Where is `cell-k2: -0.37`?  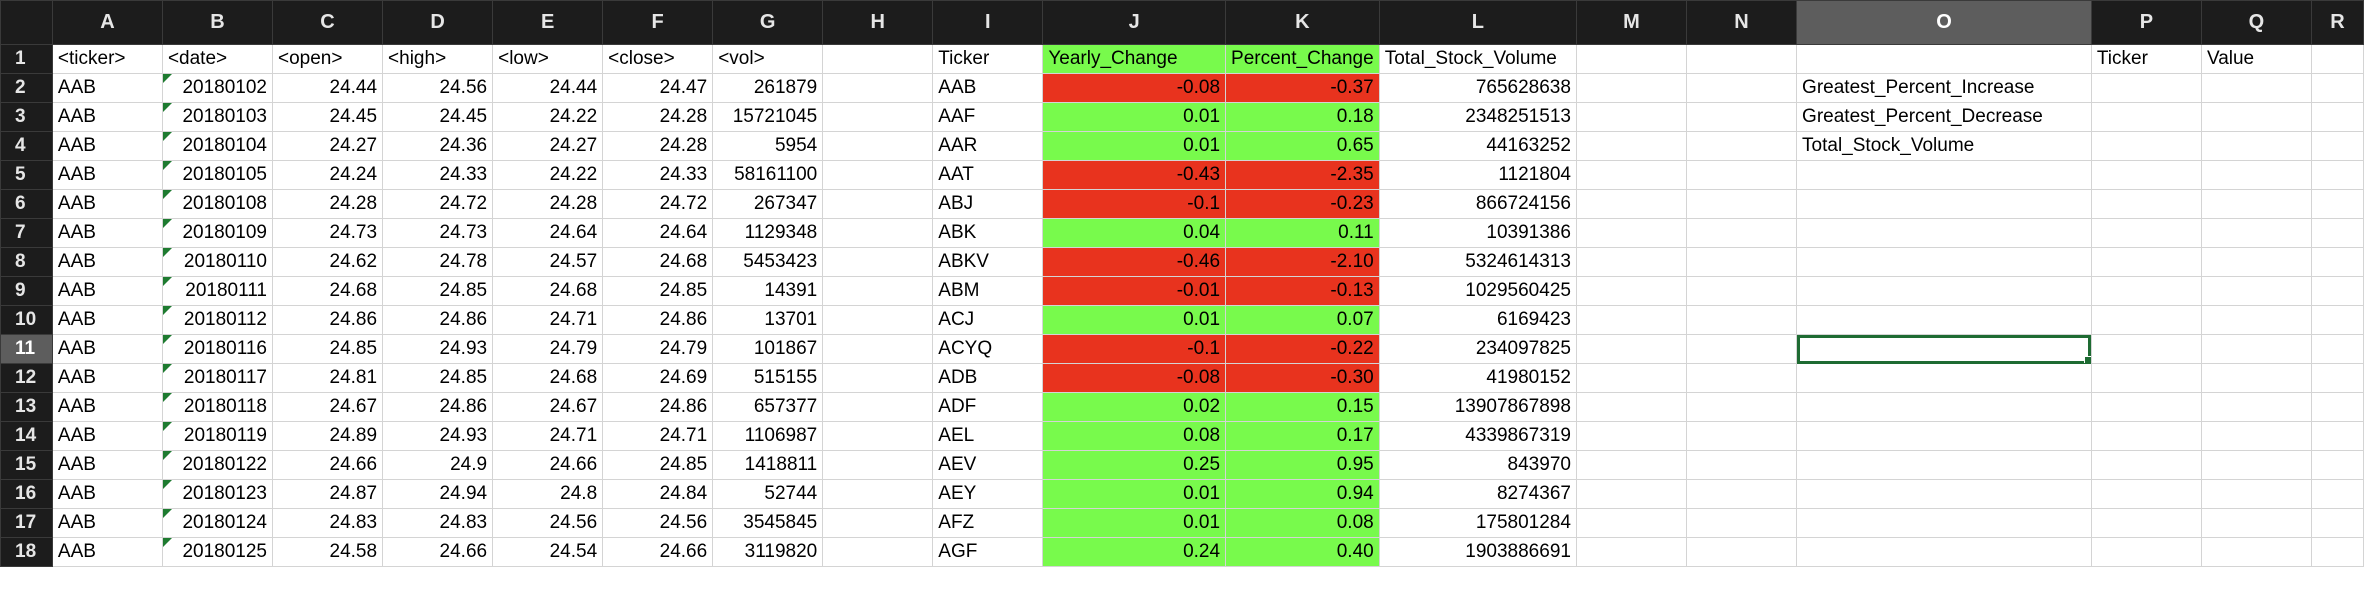
cell-k2: -0.37 is located at coordinates (1302, 88).